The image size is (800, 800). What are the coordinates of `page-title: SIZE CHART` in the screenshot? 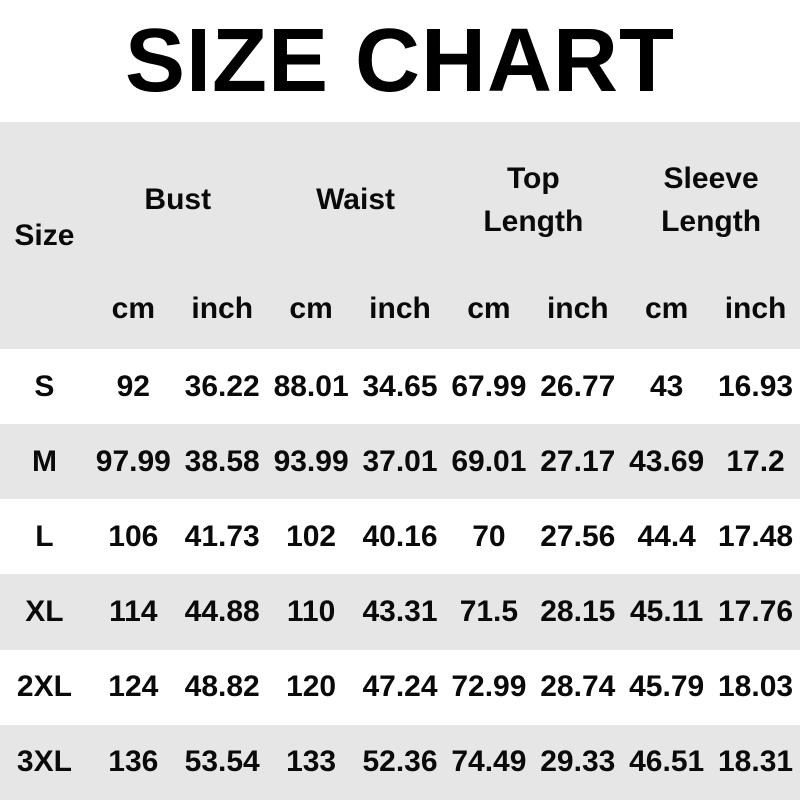 It's located at (400, 61).